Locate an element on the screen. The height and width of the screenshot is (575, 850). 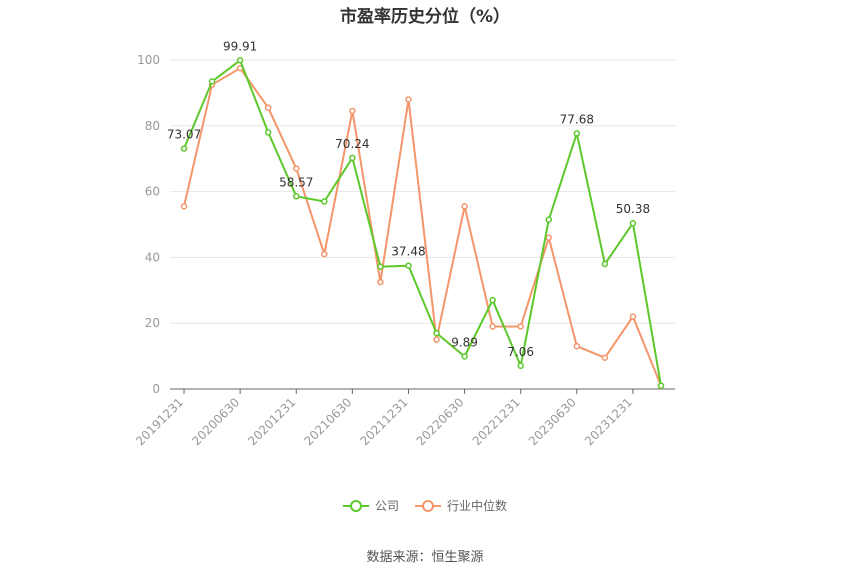
x-tick-label: 20200630 is located at coordinates (215, 421).